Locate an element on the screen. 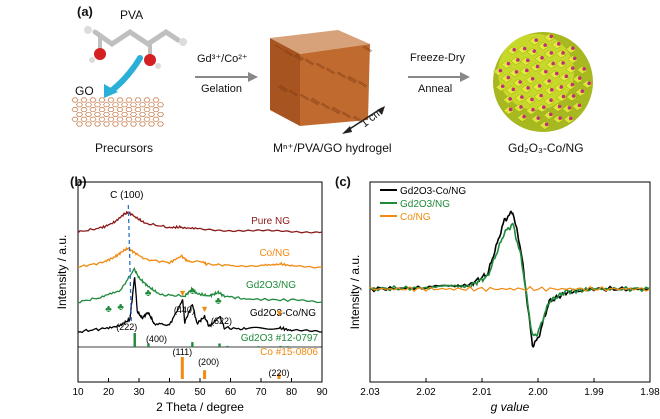 This screenshot has width=660, height=419. go-label: GO is located at coordinates (84, 91).